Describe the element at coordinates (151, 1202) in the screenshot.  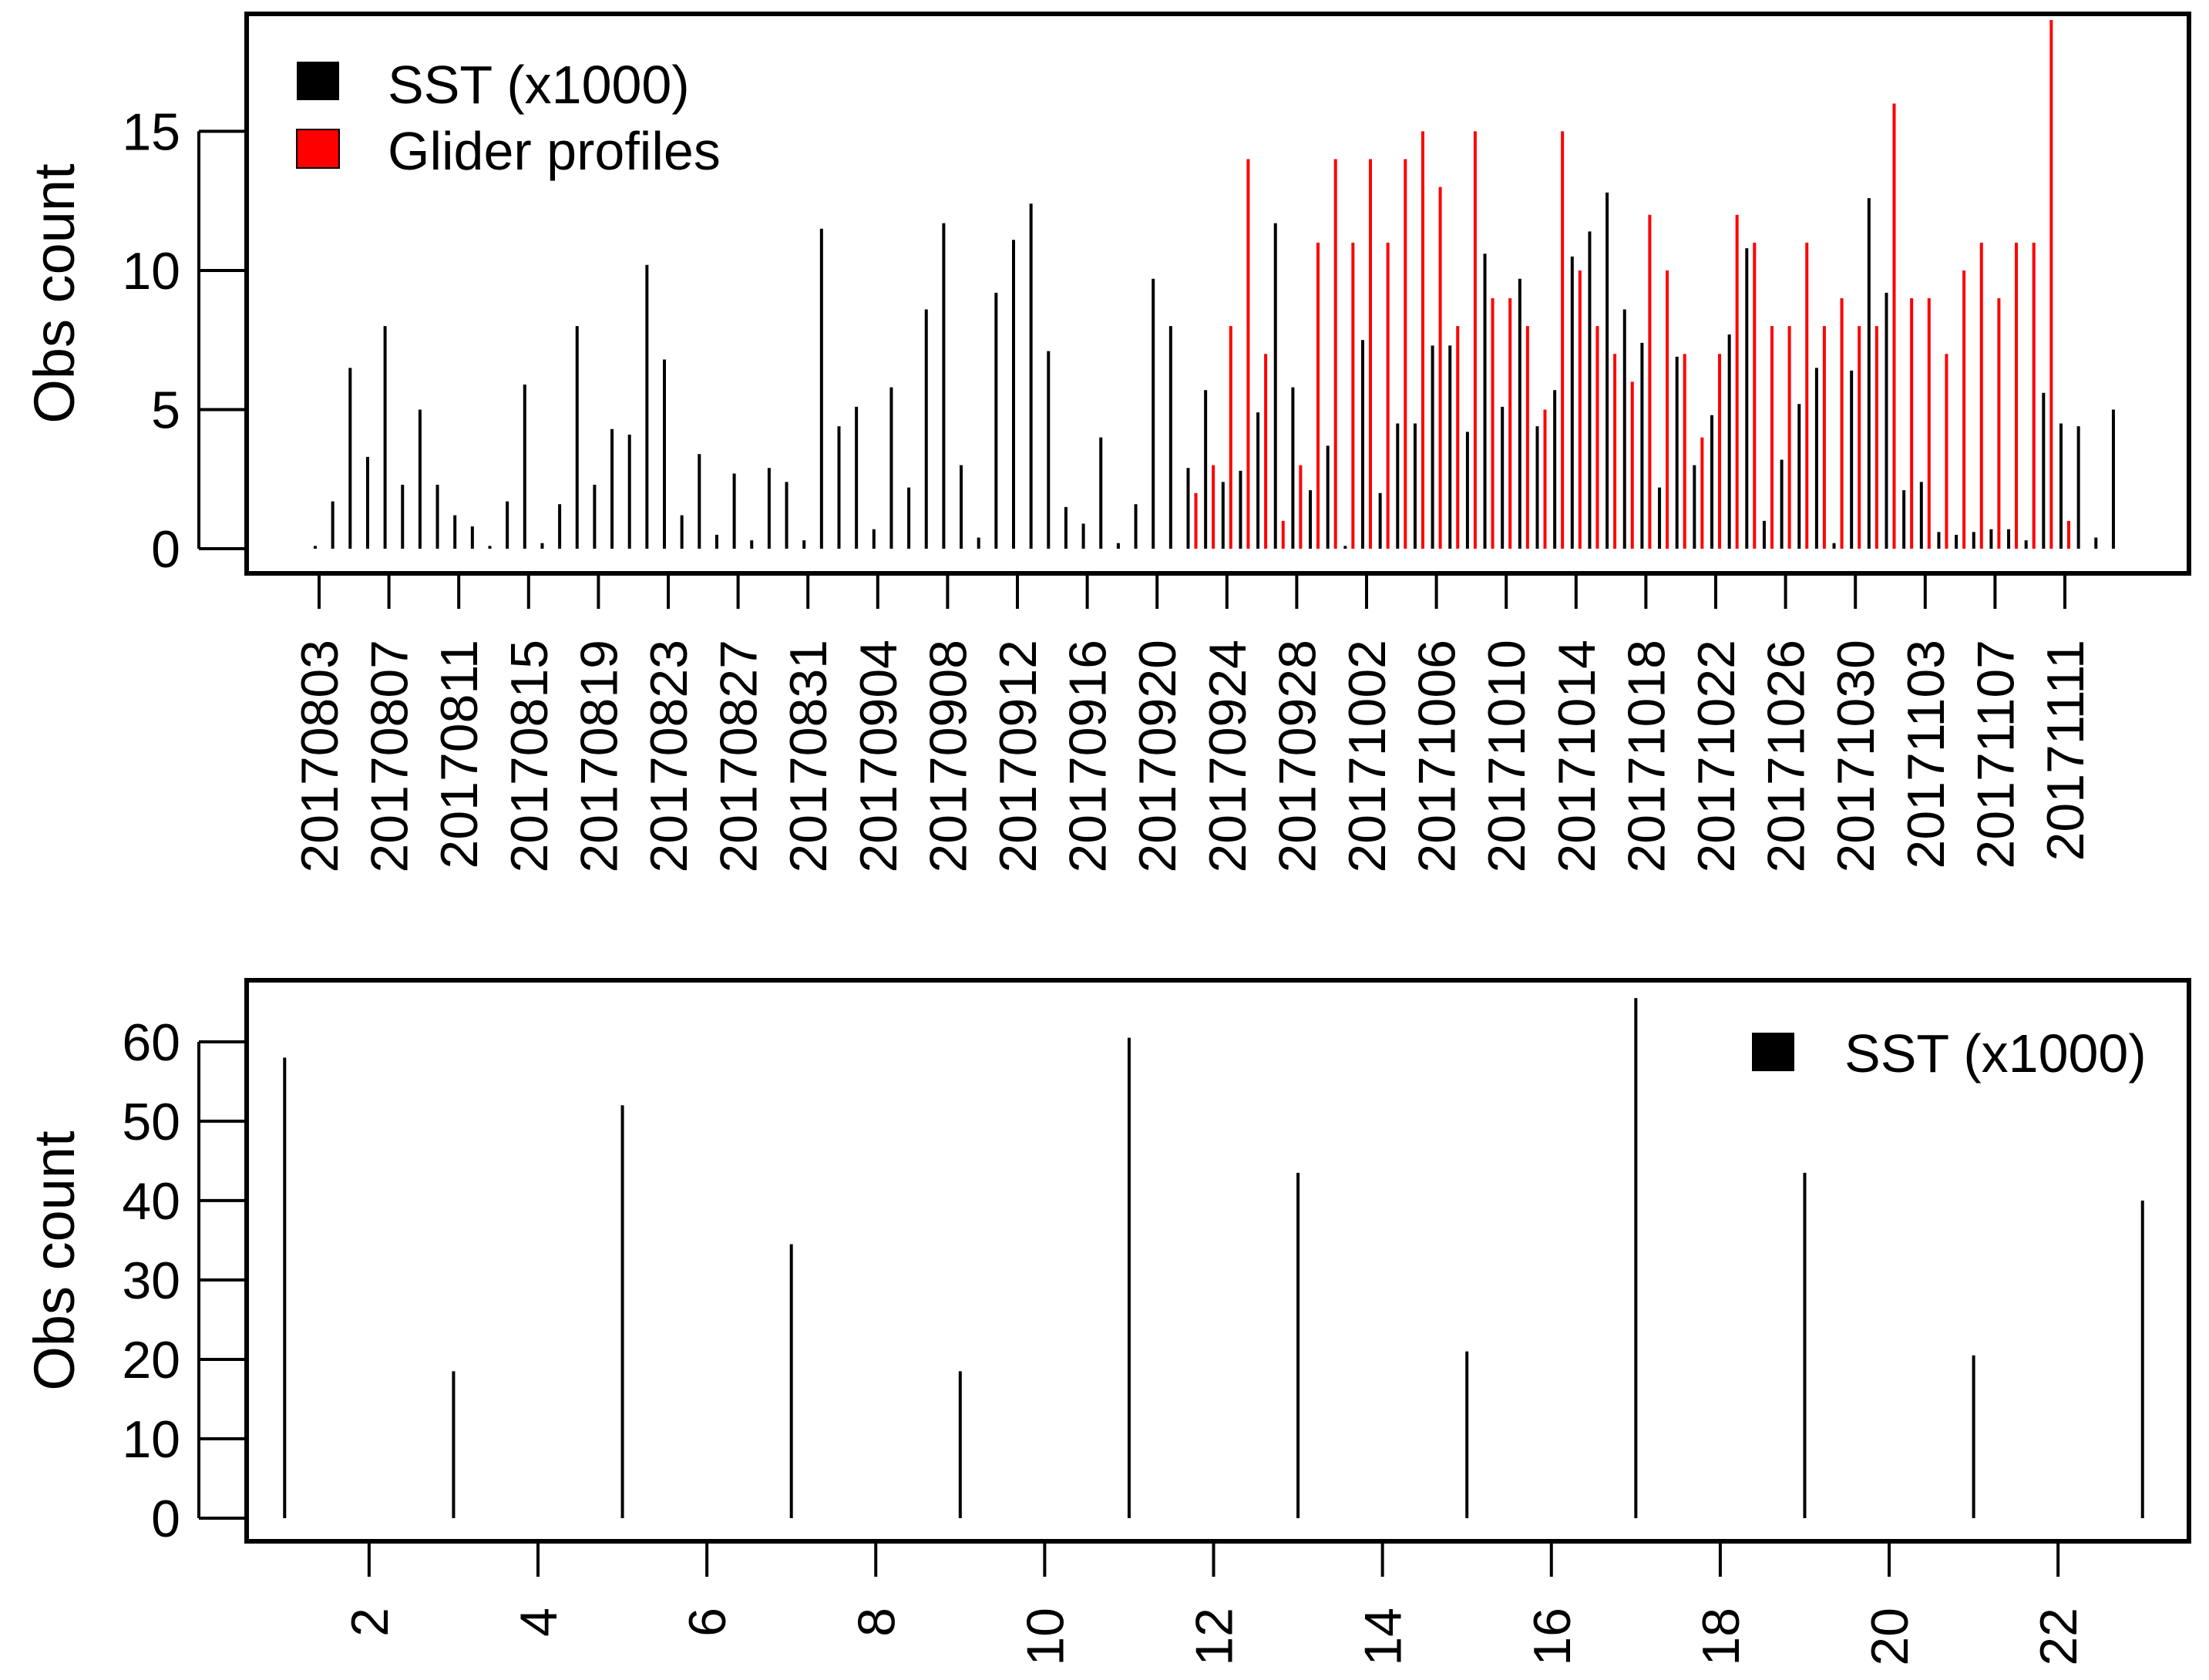
I see `y-tick-label: 40` at that location.